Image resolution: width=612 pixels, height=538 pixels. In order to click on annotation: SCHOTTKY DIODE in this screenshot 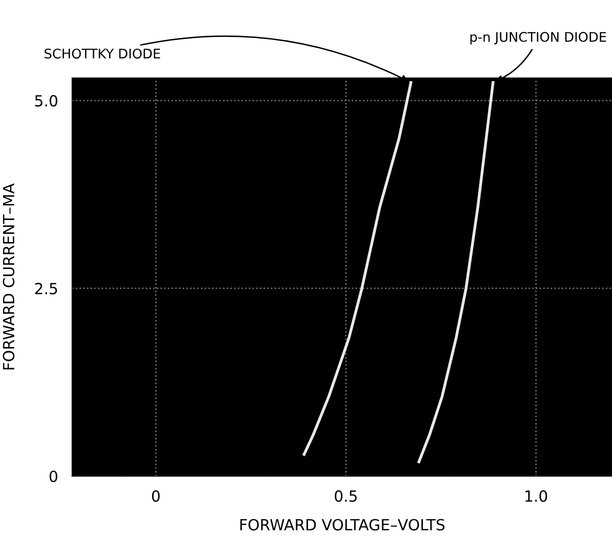, I will do `click(102, 53)`.